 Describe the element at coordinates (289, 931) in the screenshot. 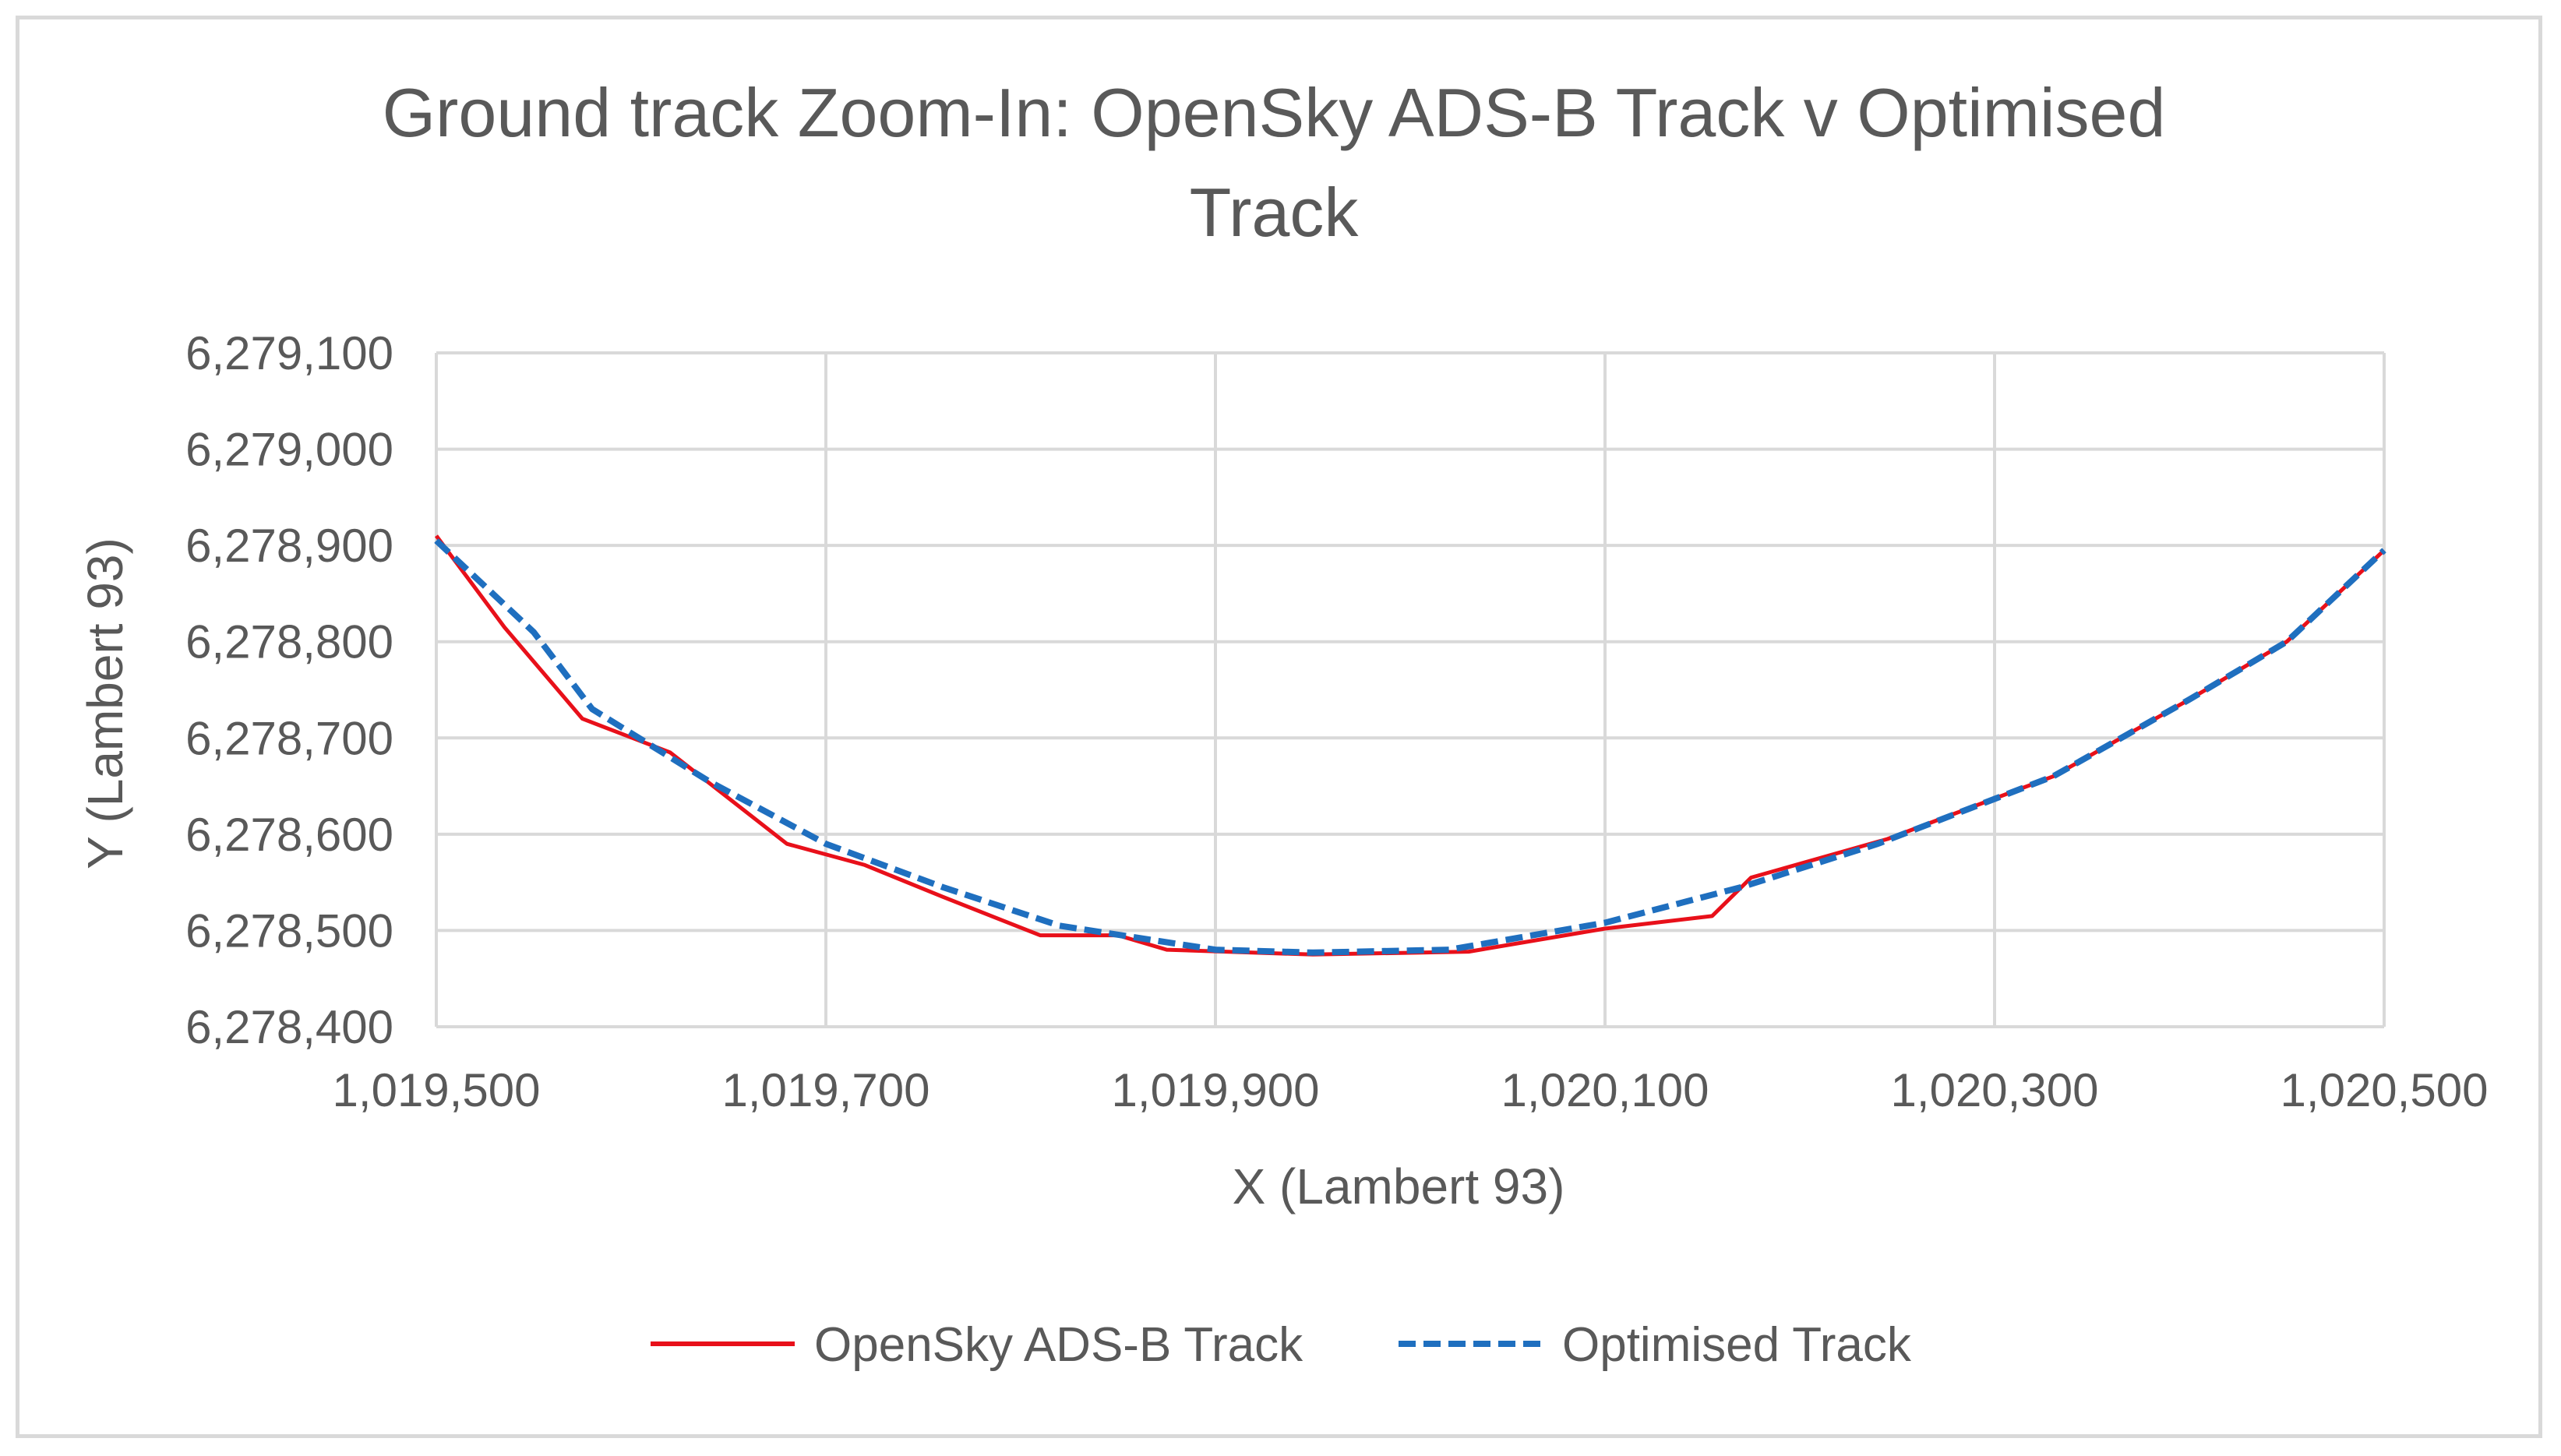

I see `y-tick-label: 6,278,500` at that location.